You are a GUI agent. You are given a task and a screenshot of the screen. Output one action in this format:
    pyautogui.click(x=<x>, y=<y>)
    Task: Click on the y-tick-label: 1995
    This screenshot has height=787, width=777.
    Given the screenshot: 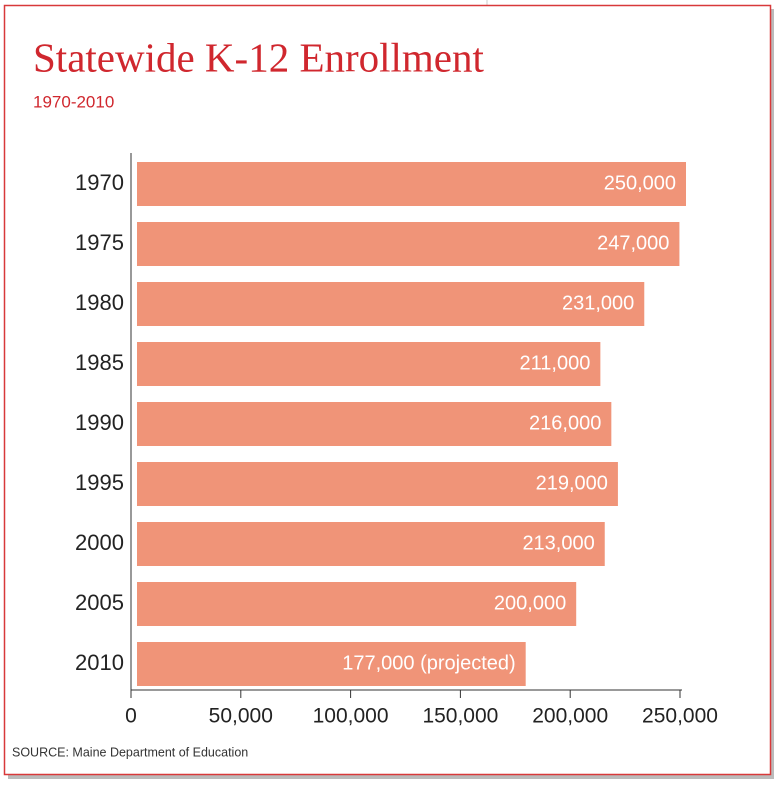 What is the action you would take?
    pyautogui.click(x=99, y=482)
    